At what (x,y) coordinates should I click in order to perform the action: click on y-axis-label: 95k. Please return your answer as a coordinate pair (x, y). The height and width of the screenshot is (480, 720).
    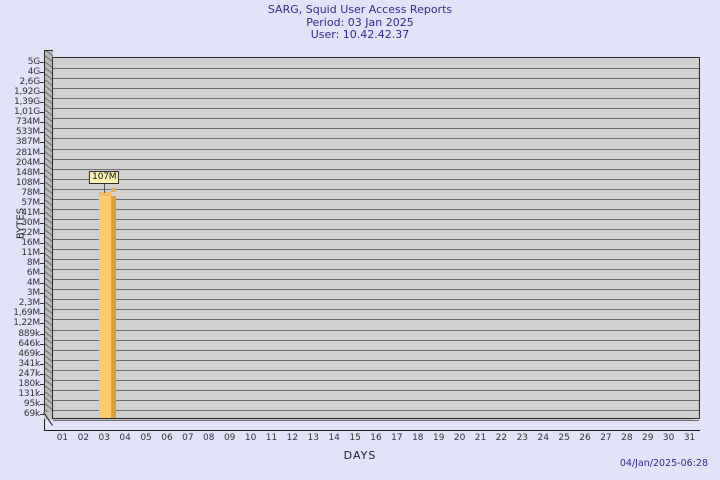
    Looking at the image, I should click on (31, 403).